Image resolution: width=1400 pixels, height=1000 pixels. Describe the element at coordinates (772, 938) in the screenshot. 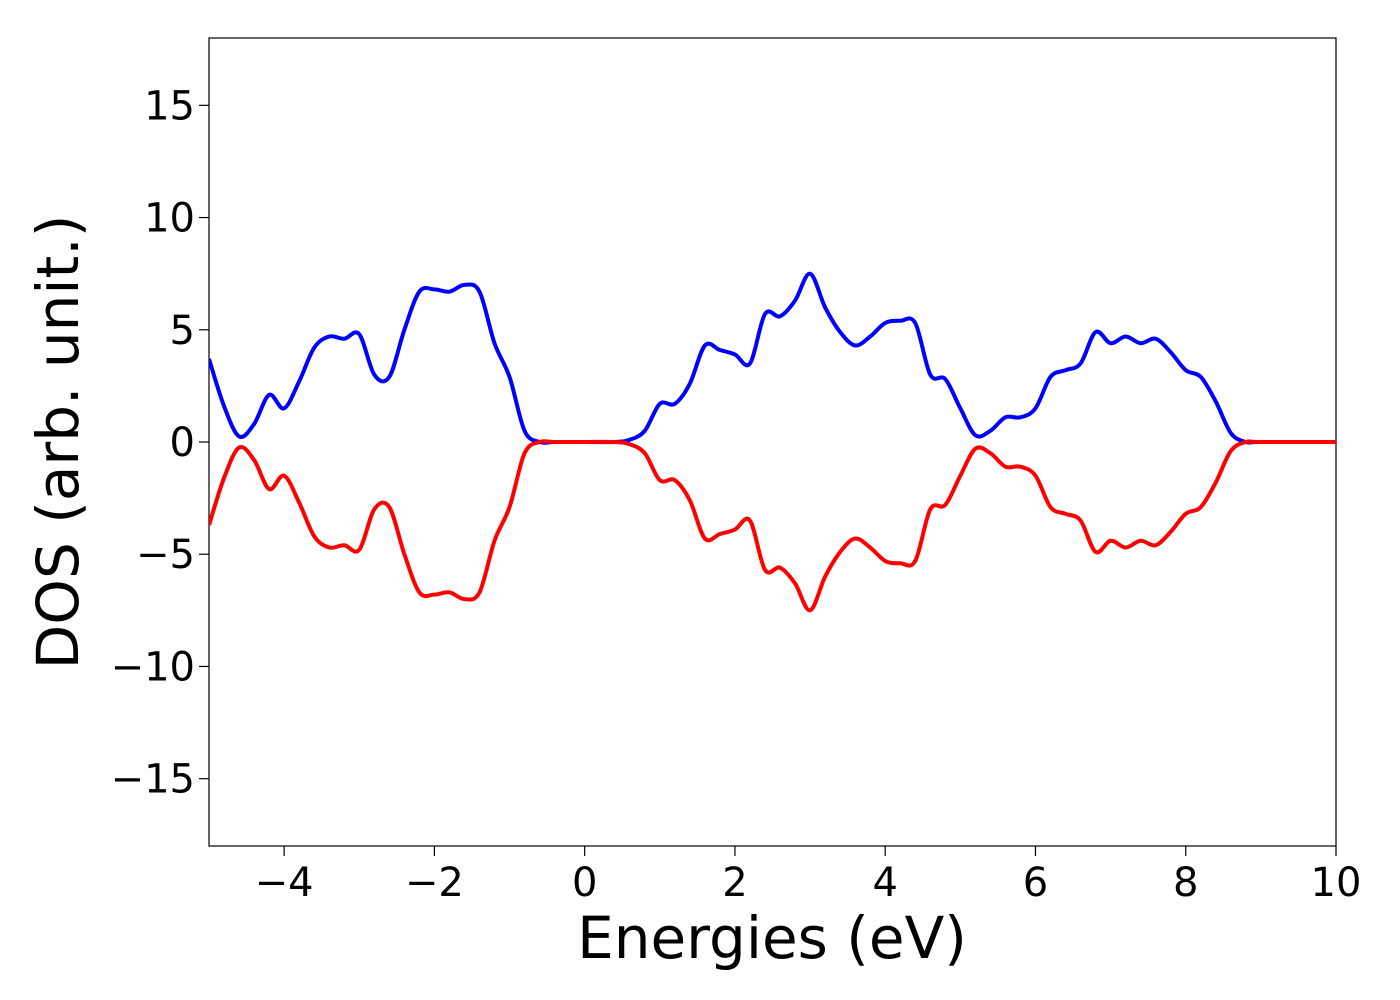

I see `x-axis-label: Energies (eV)` at that location.